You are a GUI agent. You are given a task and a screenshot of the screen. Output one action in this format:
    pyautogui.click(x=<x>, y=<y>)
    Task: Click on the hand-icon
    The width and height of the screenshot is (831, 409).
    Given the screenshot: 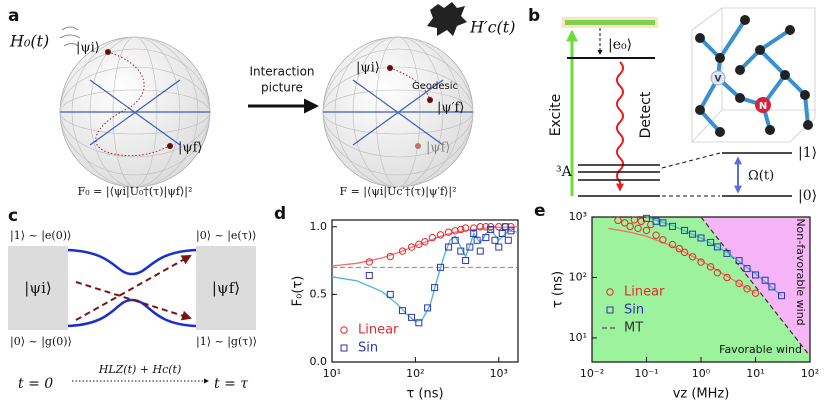 What is the action you would take?
    pyautogui.click(x=447, y=19)
    